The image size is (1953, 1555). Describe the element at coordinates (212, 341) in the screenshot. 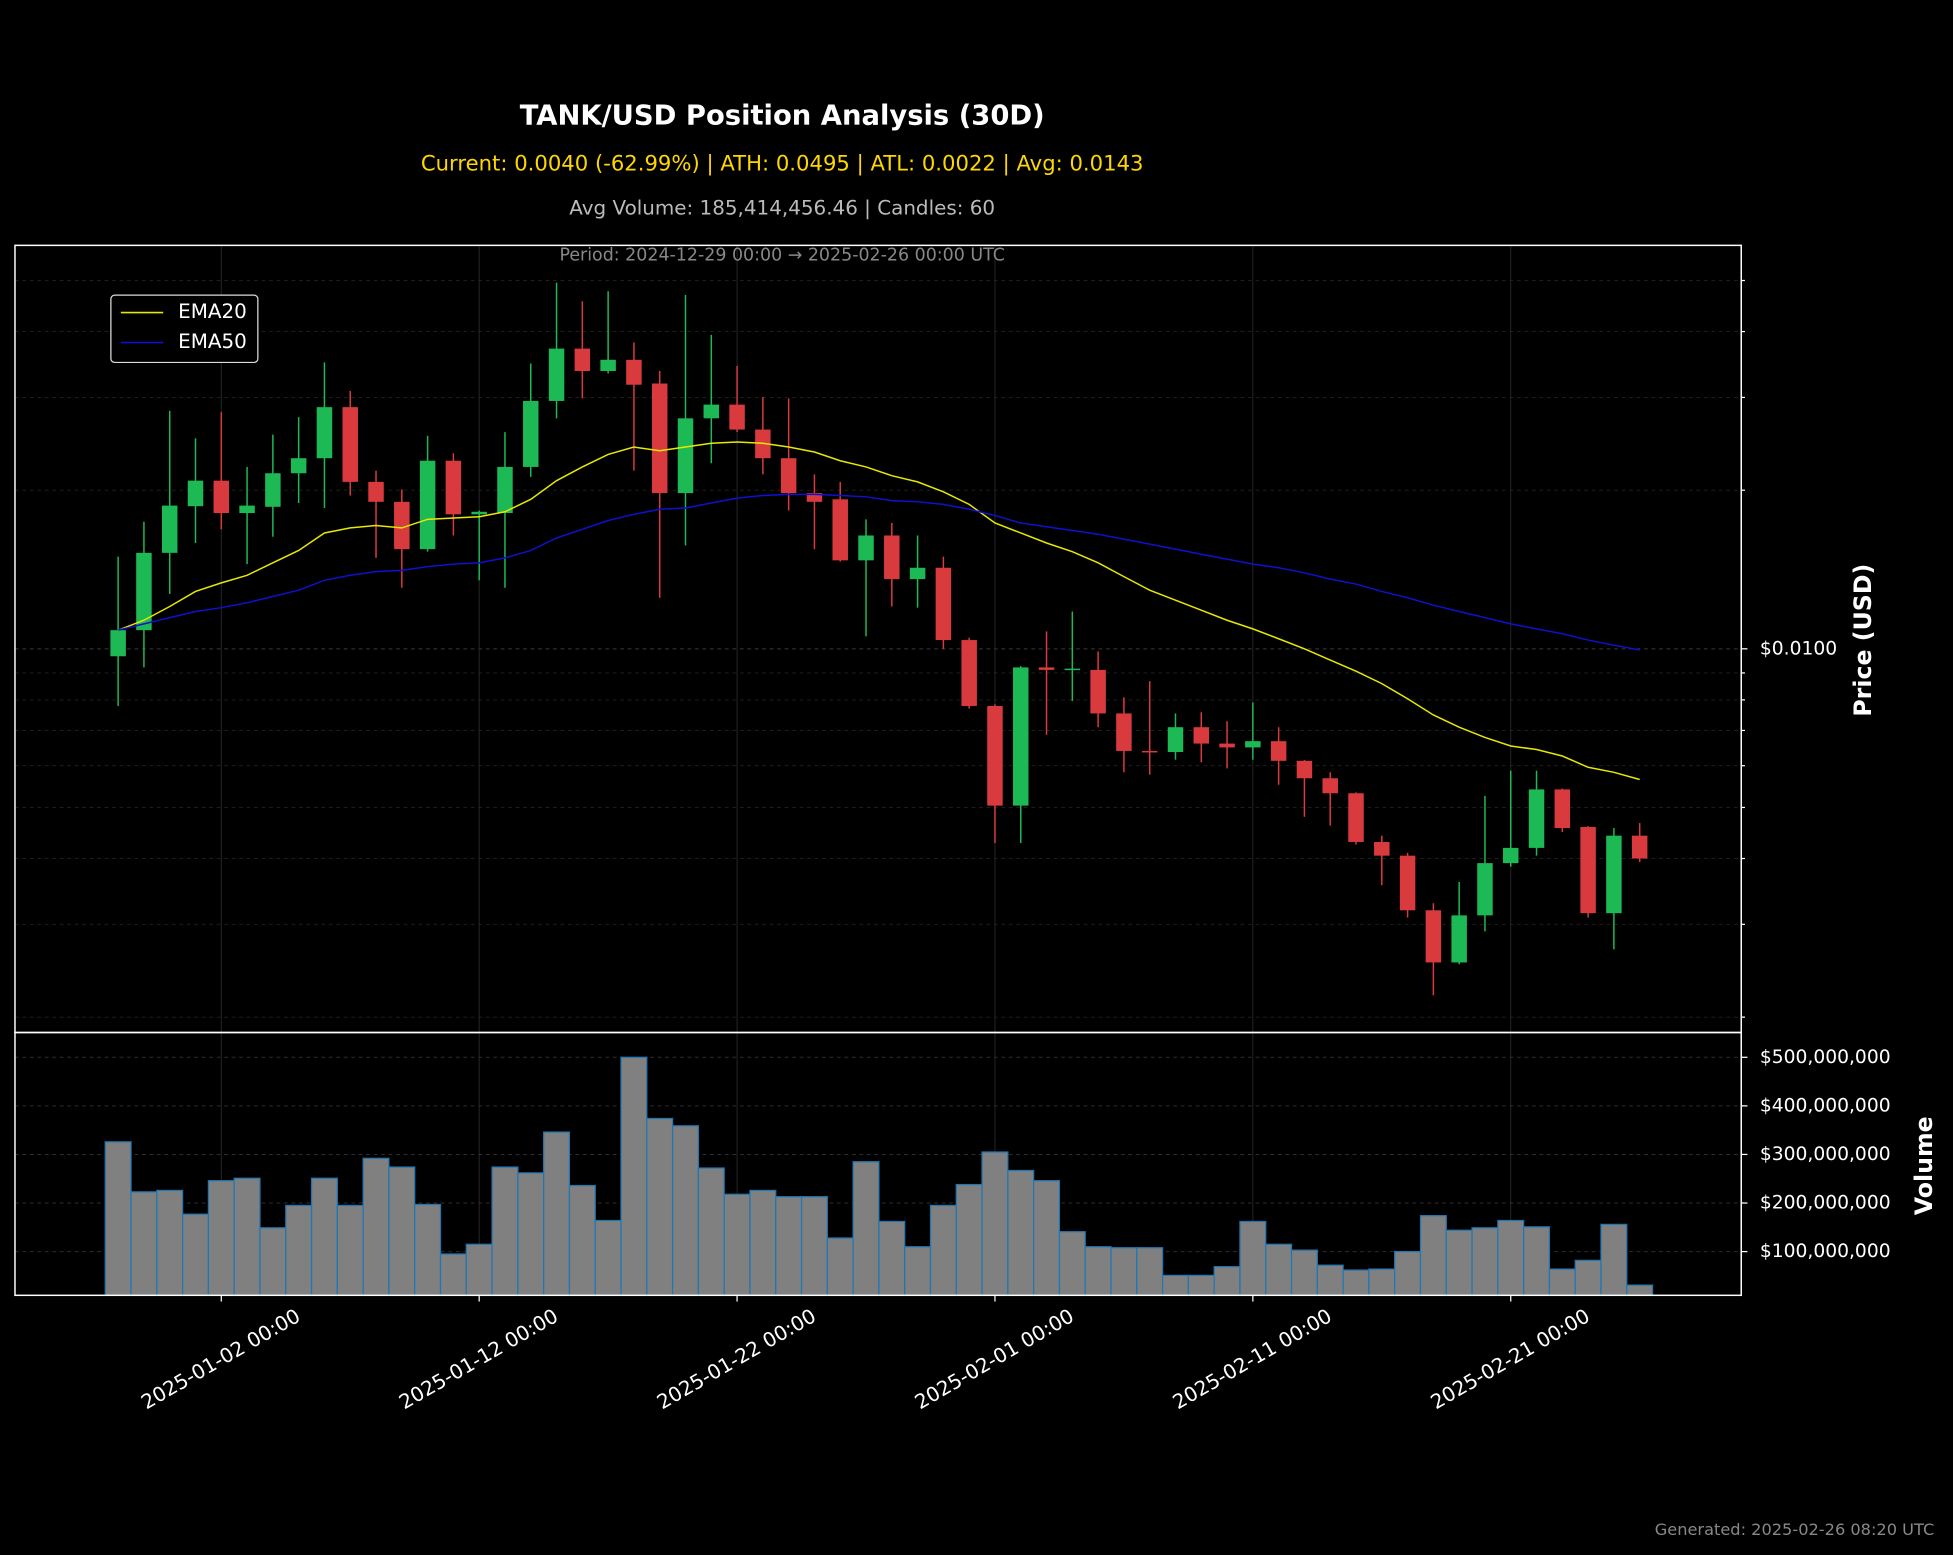

I see `legend-label: EMA50` at that location.